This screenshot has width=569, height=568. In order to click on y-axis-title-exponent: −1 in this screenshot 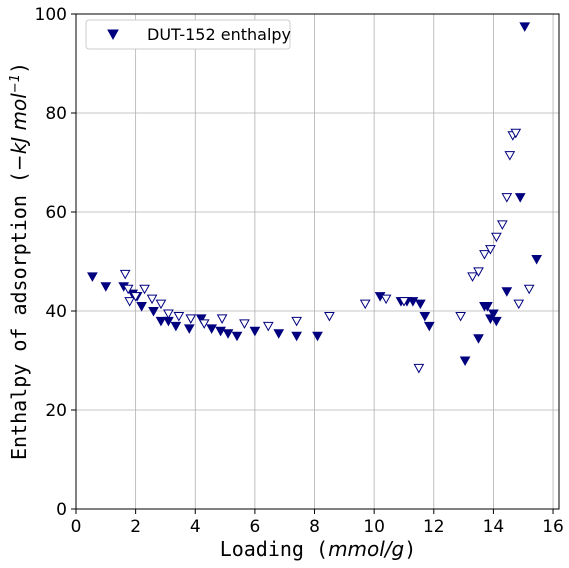, I will do `click(15, 83)`.